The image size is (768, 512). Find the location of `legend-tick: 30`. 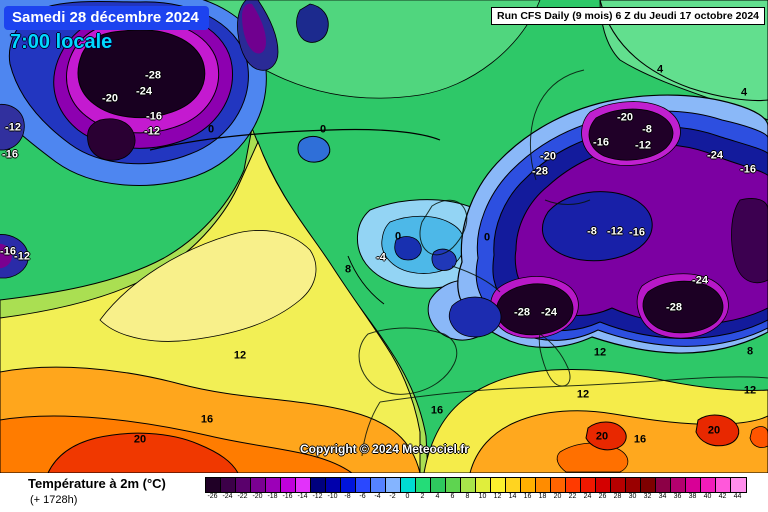

legend-tick: 30 is located at coordinates (632, 496).